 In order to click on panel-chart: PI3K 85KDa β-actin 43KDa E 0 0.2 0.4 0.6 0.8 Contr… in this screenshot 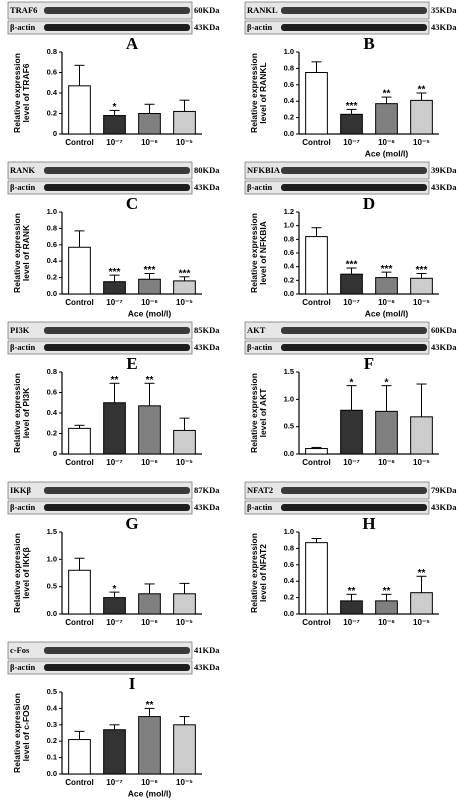, I will do `click(113, 394)`.